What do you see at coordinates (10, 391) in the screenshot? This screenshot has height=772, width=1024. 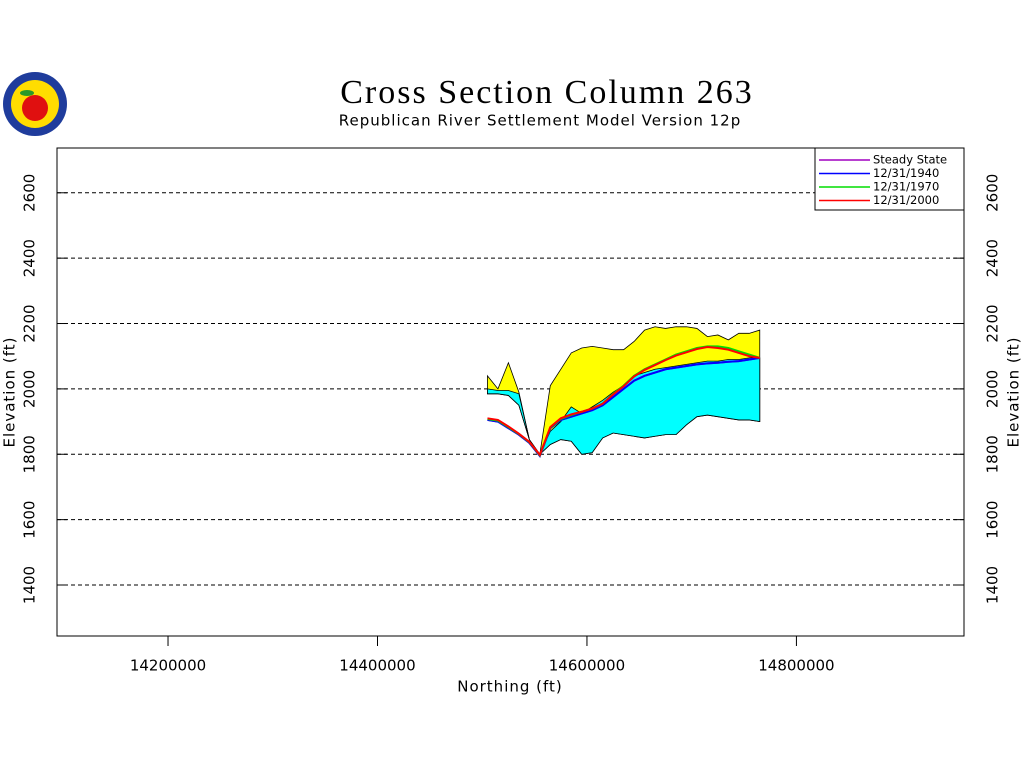 I see `y-axis-label: Elevation (ft)` at bounding box center [10, 391].